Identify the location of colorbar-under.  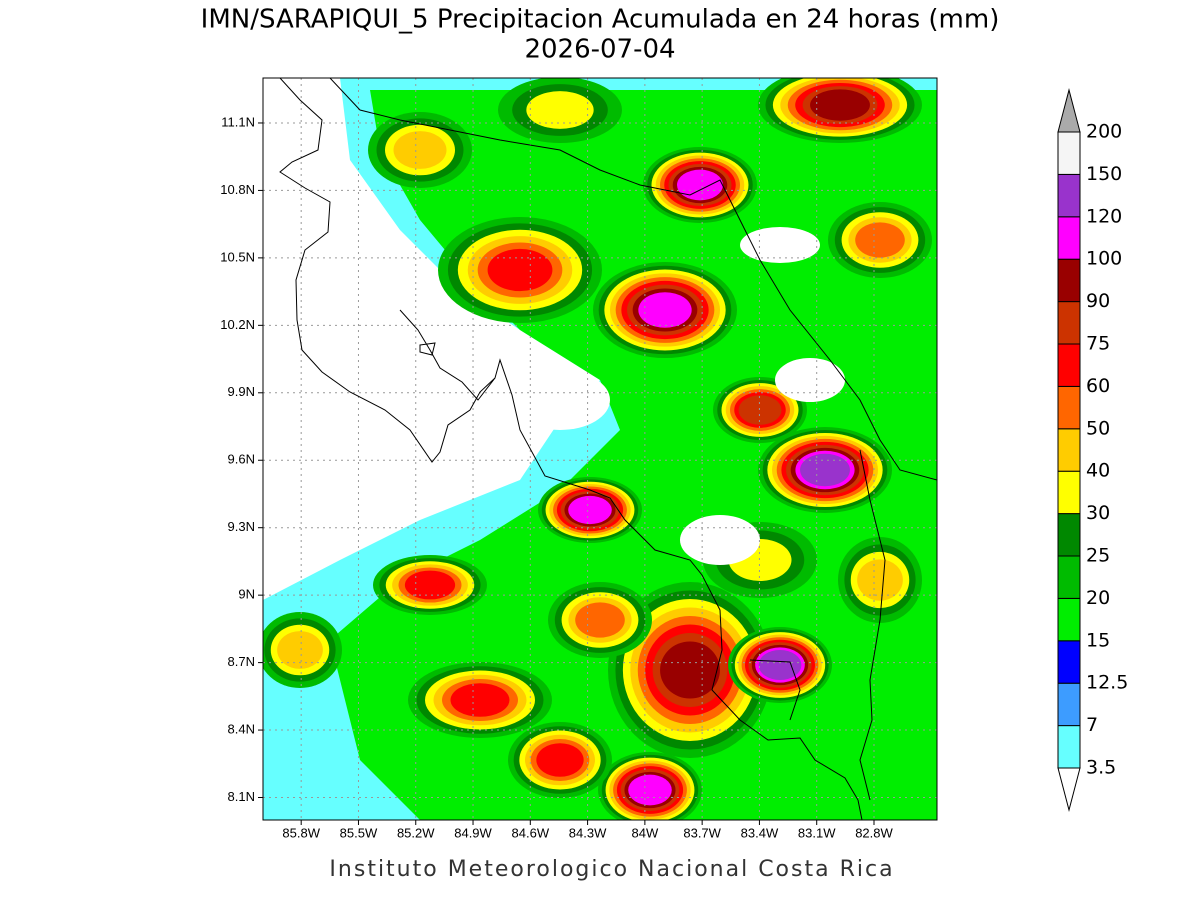
(1069, 789).